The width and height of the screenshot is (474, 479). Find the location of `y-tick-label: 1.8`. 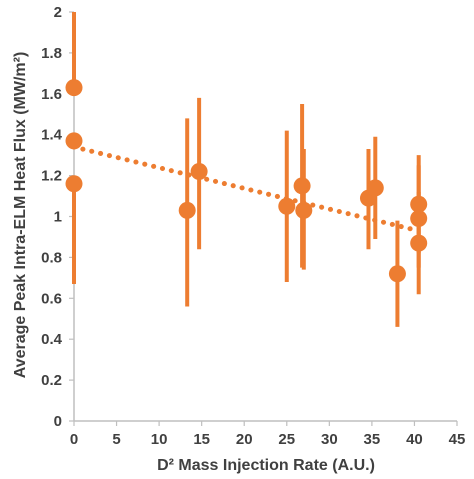

y-tick-label: 1.8 is located at coordinates (51, 53).